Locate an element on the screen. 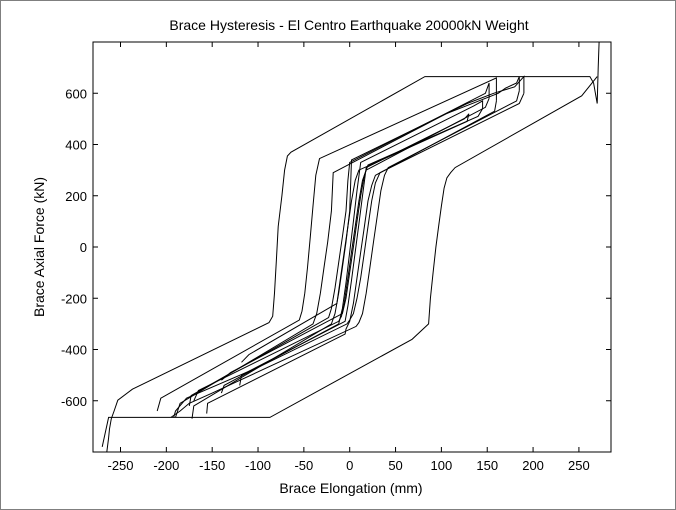  x-tick-label: 250 is located at coordinates (579, 465).